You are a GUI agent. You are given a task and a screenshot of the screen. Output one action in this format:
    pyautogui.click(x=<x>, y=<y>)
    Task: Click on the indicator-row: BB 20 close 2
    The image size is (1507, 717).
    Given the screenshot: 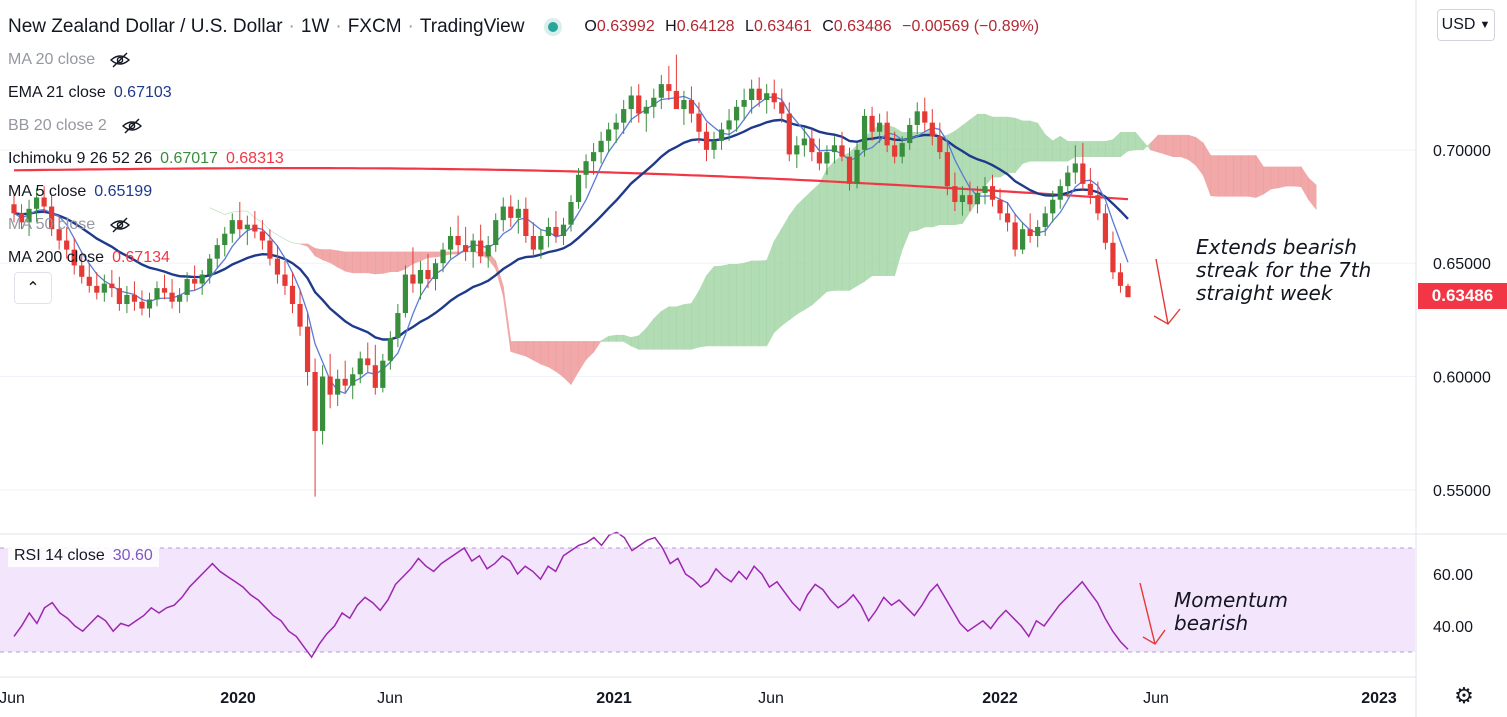 What is the action you would take?
    pyautogui.click(x=526, y=125)
    